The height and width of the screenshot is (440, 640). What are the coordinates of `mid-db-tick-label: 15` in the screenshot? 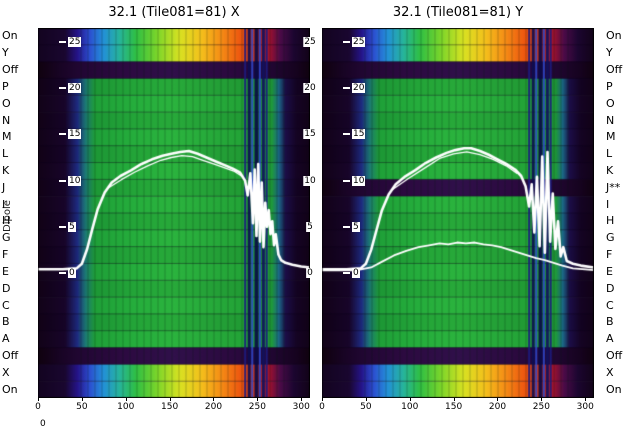 It's located at (310, 134).